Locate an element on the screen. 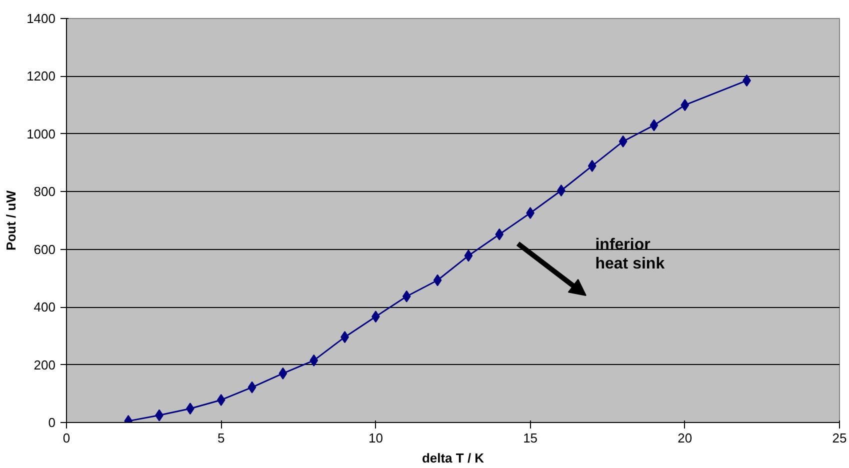 The width and height of the screenshot is (849, 468). x-tick-label: 25 is located at coordinates (839, 438).